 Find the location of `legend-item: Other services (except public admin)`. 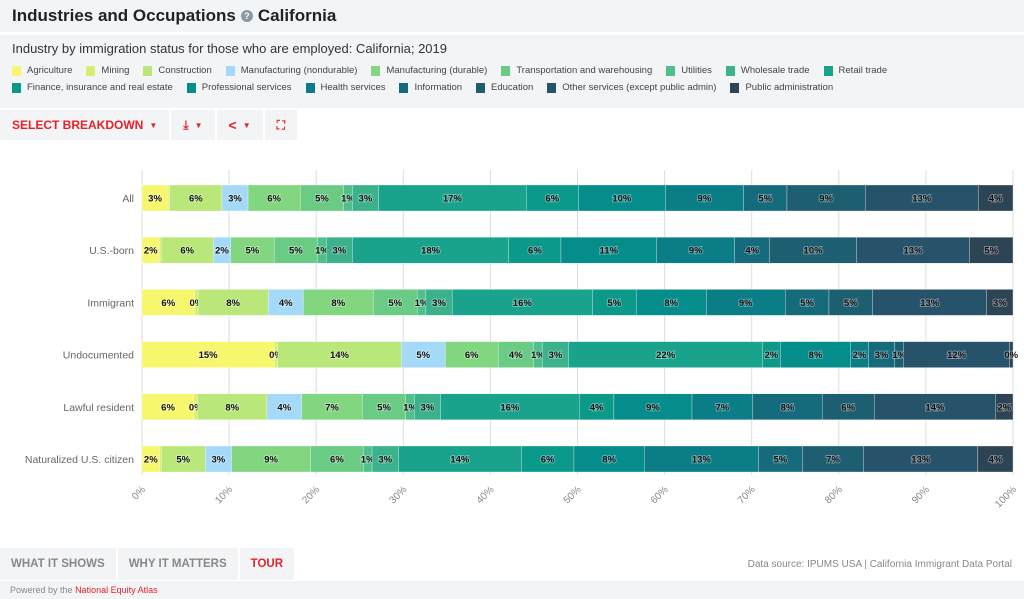

legend-item: Other services (except public admin) is located at coordinates (631, 87).